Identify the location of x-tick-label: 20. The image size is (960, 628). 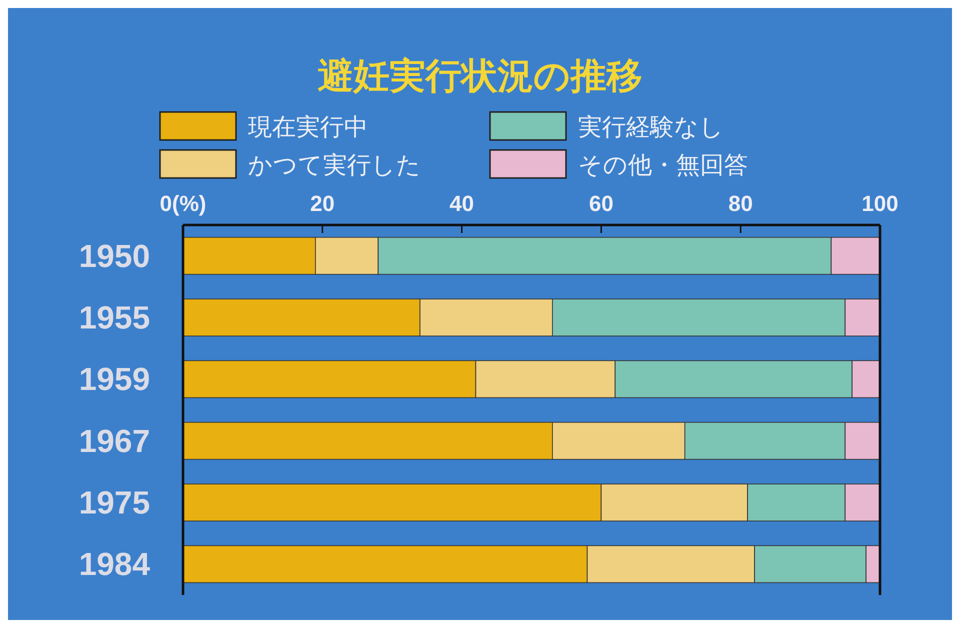
(322, 203).